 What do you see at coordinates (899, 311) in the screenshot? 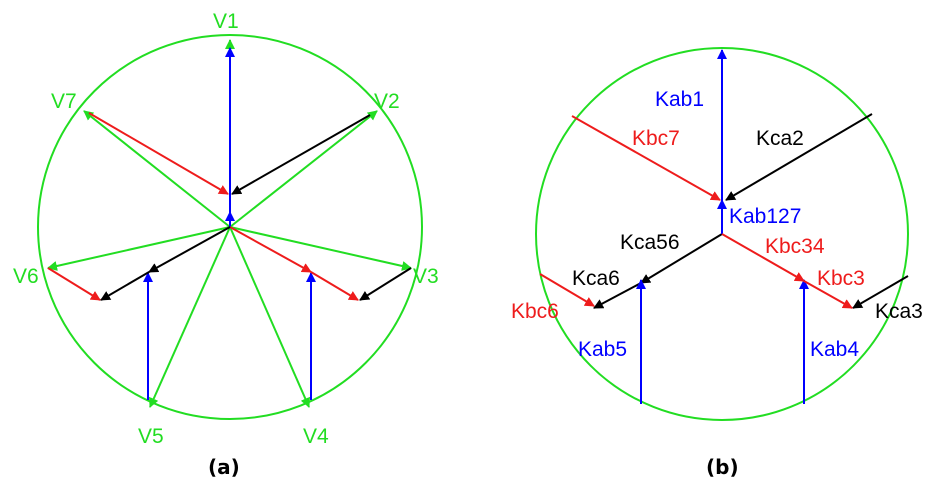
I see `label-kca3: Kca3` at bounding box center [899, 311].